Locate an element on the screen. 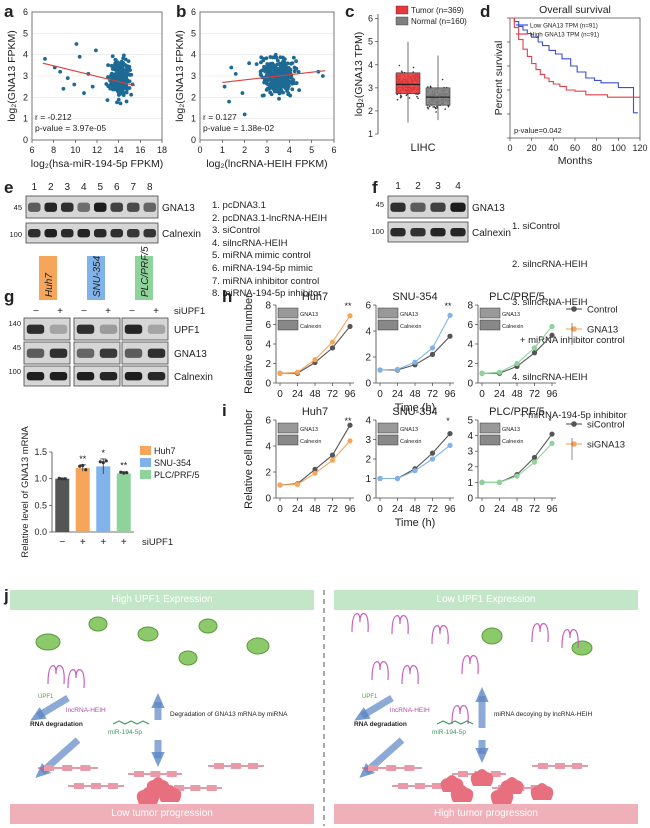  y-tick-label: 0.0 is located at coordinates (40, 532).